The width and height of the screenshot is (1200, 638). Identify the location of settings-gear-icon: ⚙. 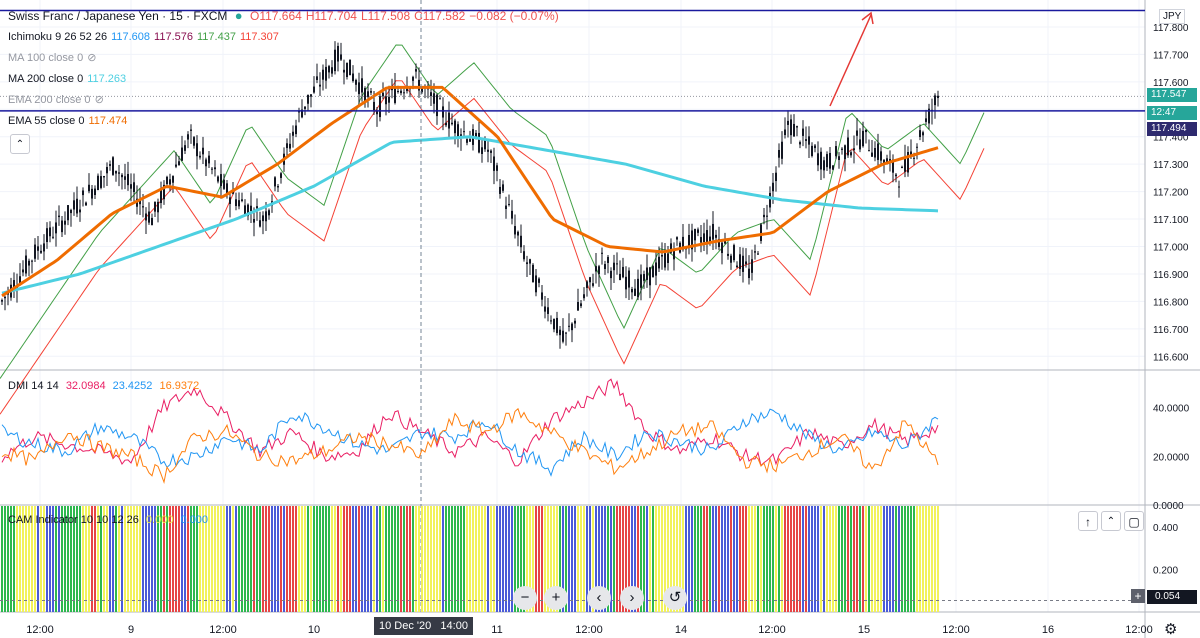
(1171, 629).